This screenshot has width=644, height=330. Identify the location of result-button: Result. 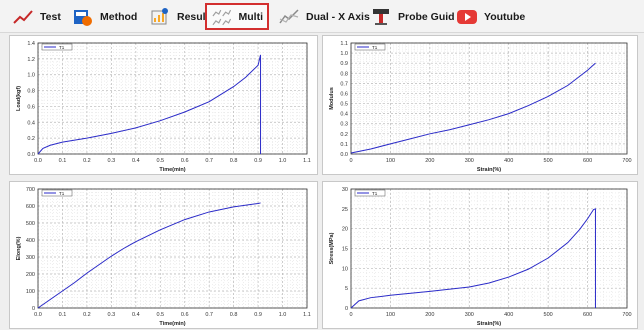
(179, 16).